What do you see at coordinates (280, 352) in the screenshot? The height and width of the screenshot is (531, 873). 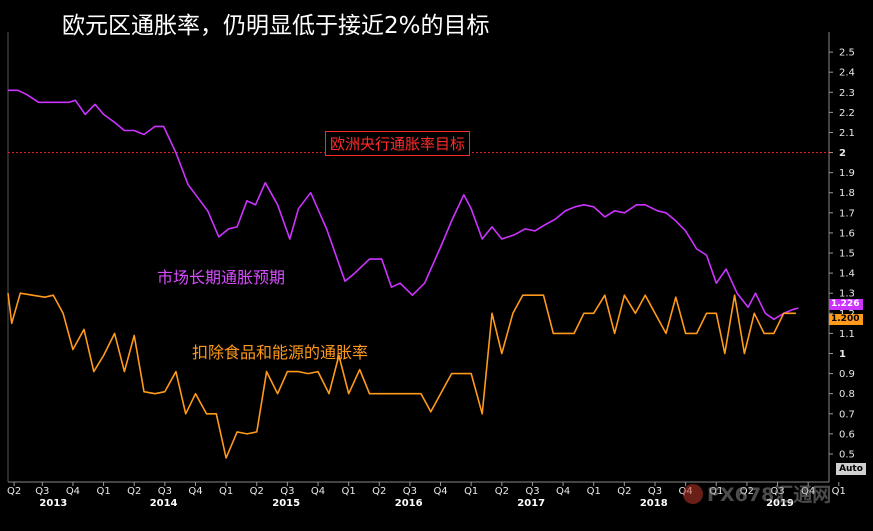 I see `series-label-core-inflation: 扣除食品和能源的通胀率` at bounding box center [280, 352].